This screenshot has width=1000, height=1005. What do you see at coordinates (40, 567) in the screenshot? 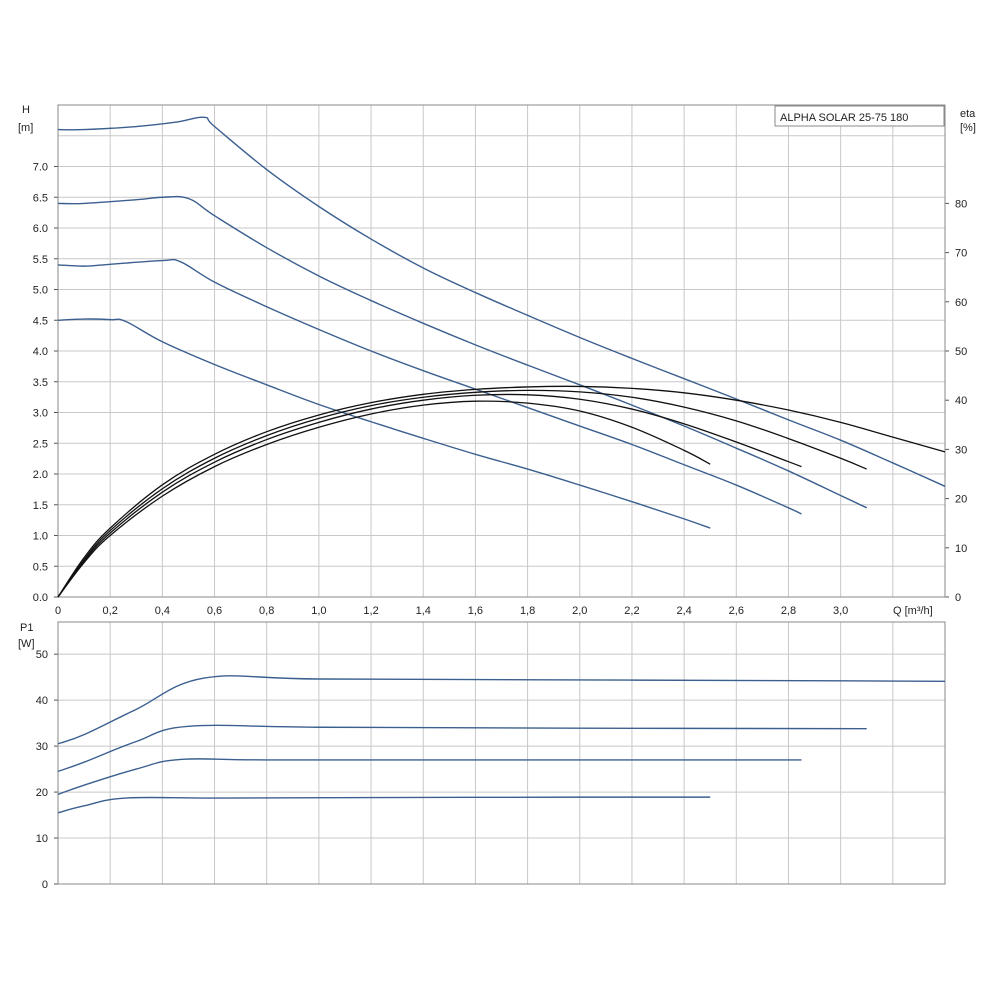
I see `y-tick-label: 0.5` at bounding box center [40, 567].